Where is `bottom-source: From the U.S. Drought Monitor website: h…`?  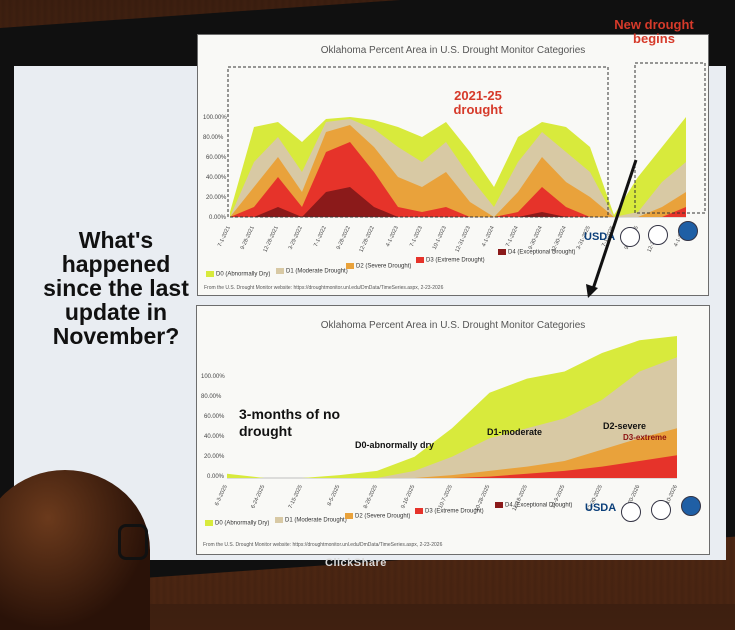 bottom-source: From the U.S. Drought Monitor website: h… is located at coordinates (323, 545).